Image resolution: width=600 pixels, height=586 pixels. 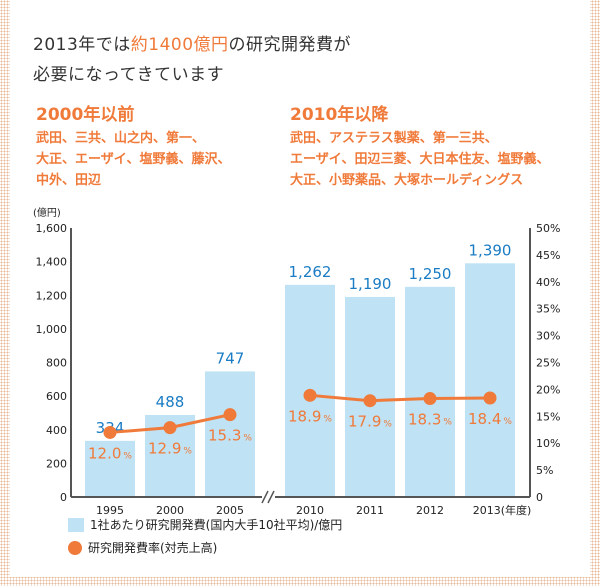 What do you see at coordinates (310, 510) in the screenshot?
I see `x-tick-label: 2010` at bounding box center [310, 510].